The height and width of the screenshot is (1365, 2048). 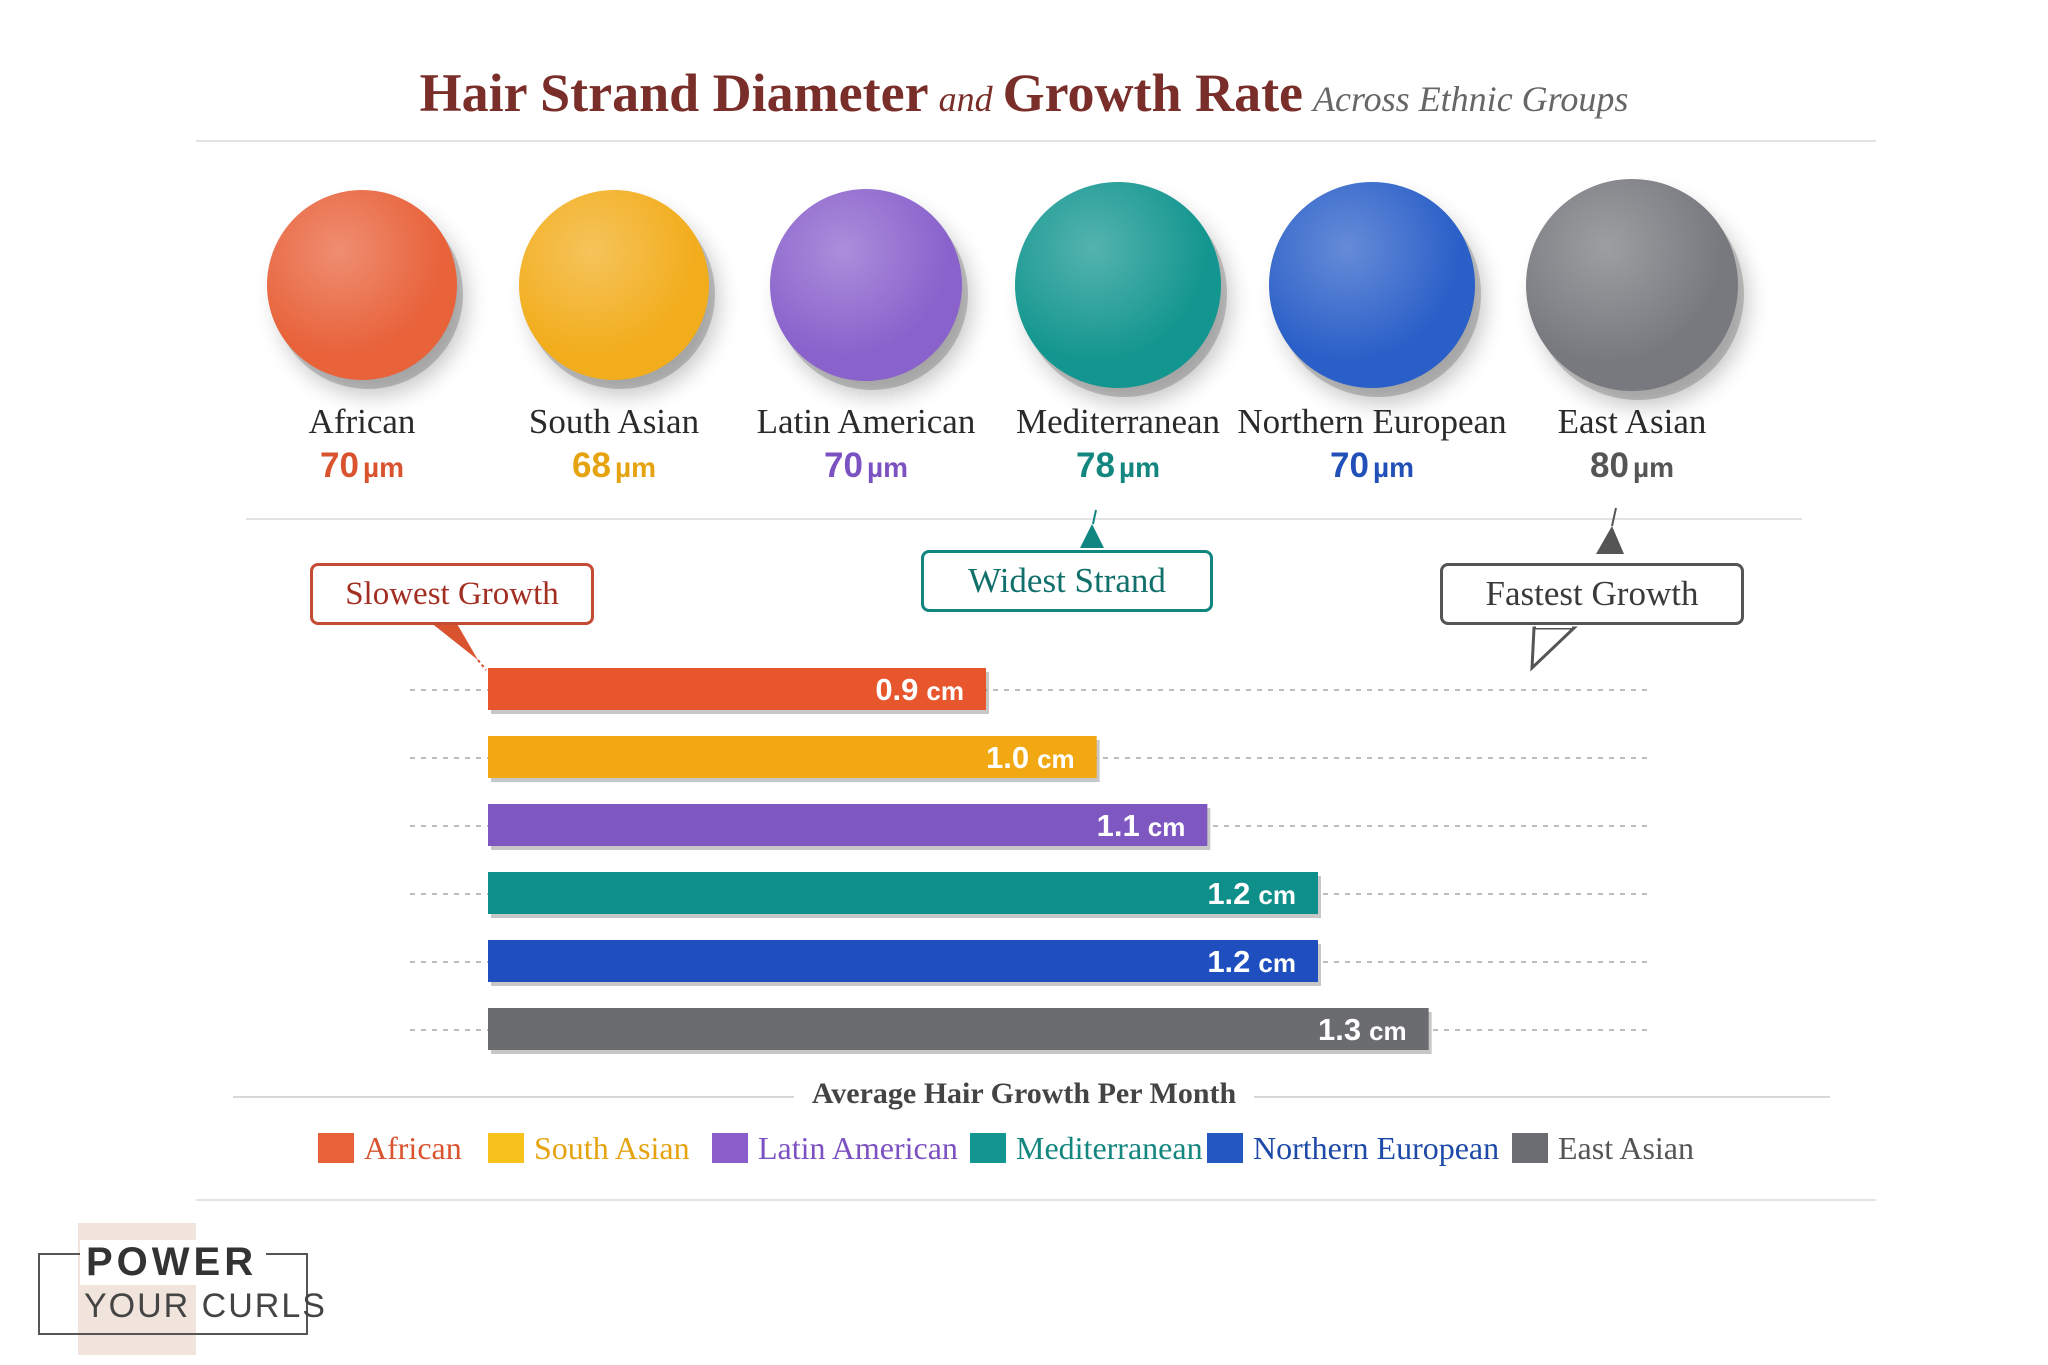 What do you see at coordinates (858, 1147) in the screenshot?
I see `legend-label: Latin American` at bounding box center [858, 1147].